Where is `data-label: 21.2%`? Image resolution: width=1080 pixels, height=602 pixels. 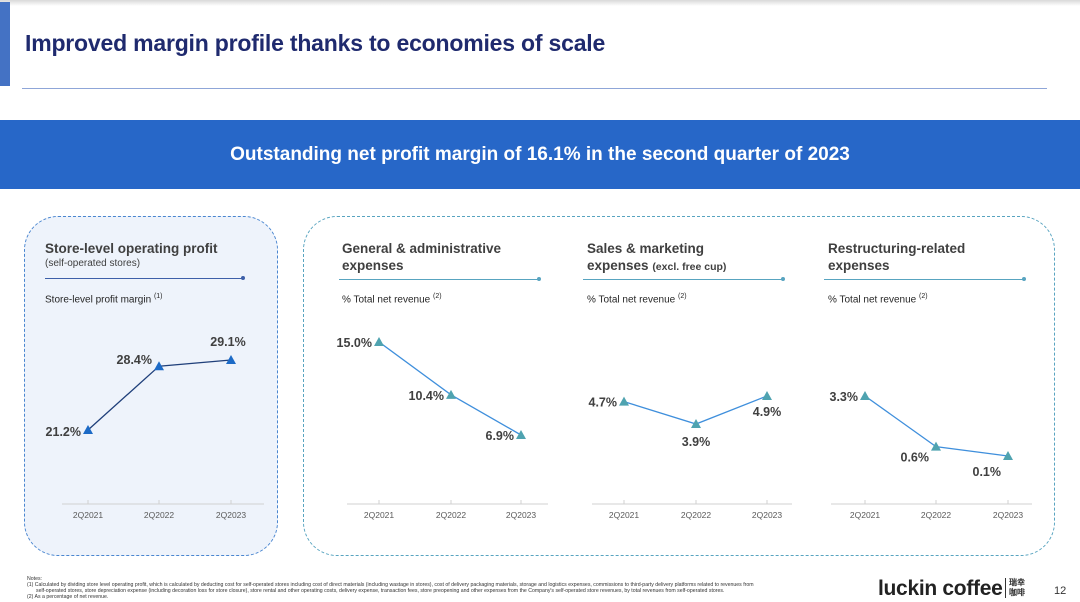
data-label: 21.2% is located at coordinates (63, 432).